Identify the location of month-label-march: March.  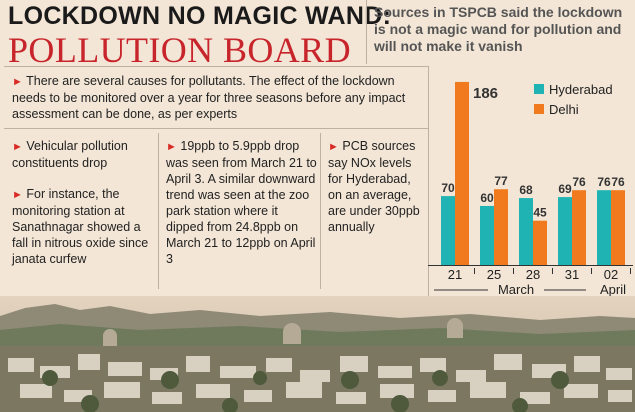
(516, 289).